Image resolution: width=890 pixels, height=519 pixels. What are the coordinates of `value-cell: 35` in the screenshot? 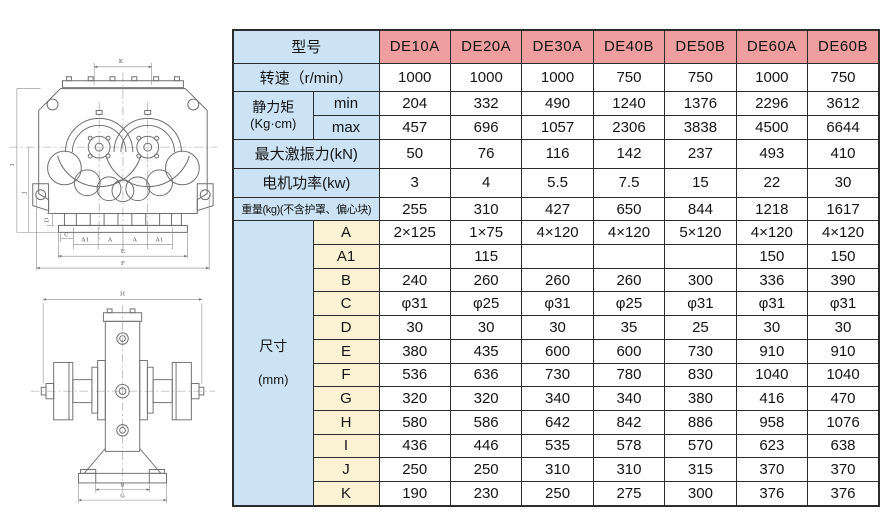 It's located at (629, 327).